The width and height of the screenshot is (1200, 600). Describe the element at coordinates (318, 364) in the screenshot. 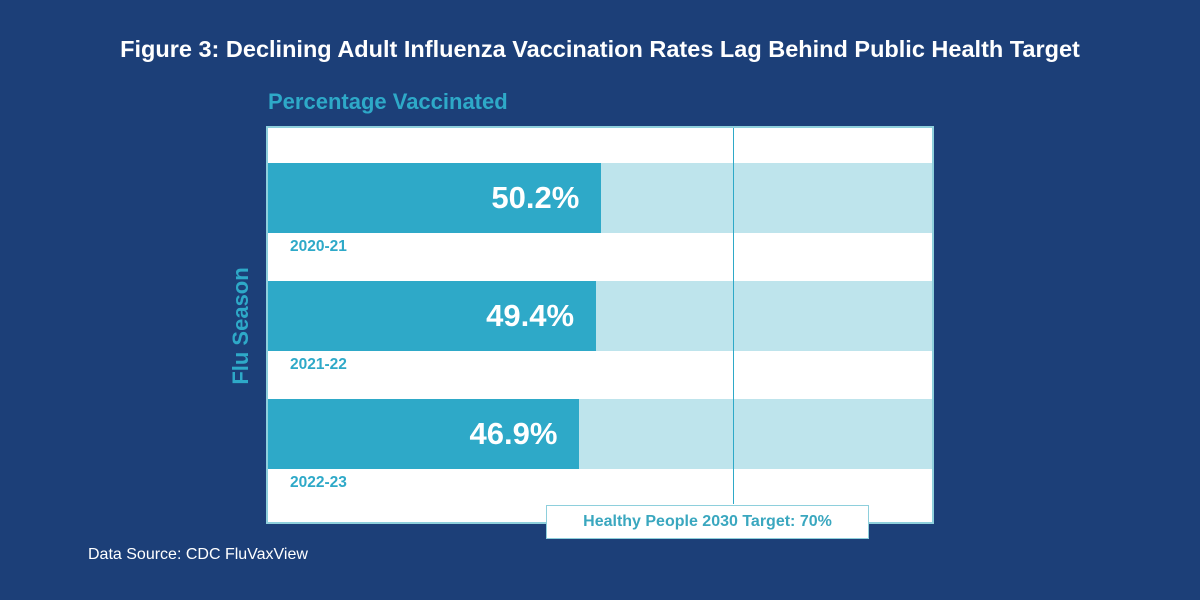

I see `category-label: 2021-22` at that location.